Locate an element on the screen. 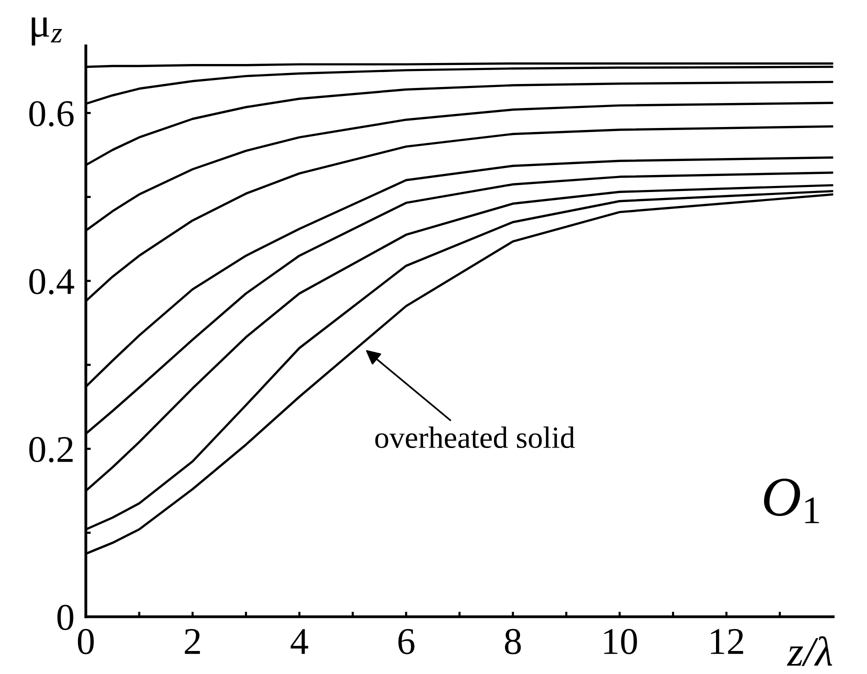 The image size is (867, 674). y-tick-label: 0.6 is located at coordinates (51, 114).